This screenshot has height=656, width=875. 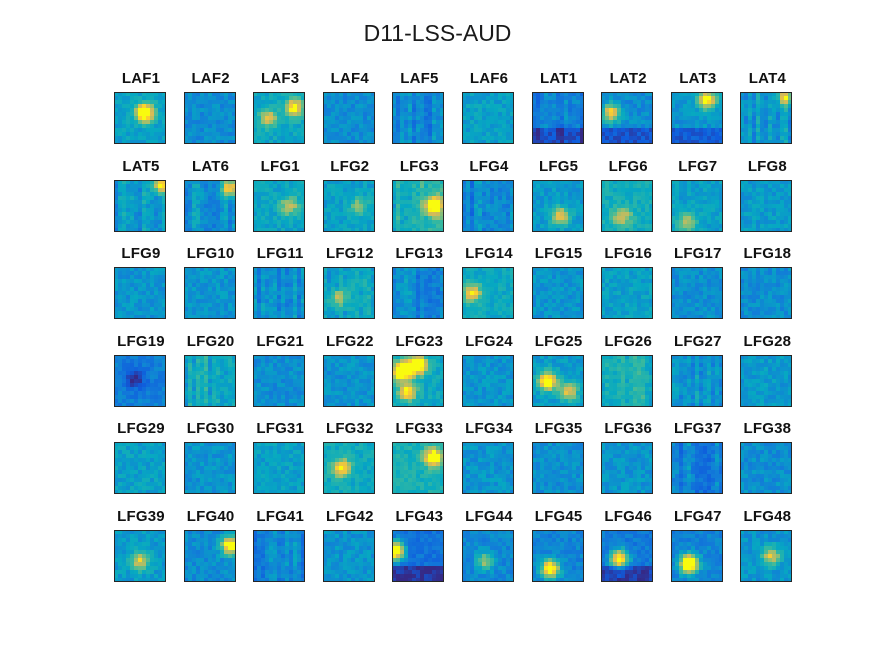 I want to click on panel-title: LAF1, so click(x=141, y=78).